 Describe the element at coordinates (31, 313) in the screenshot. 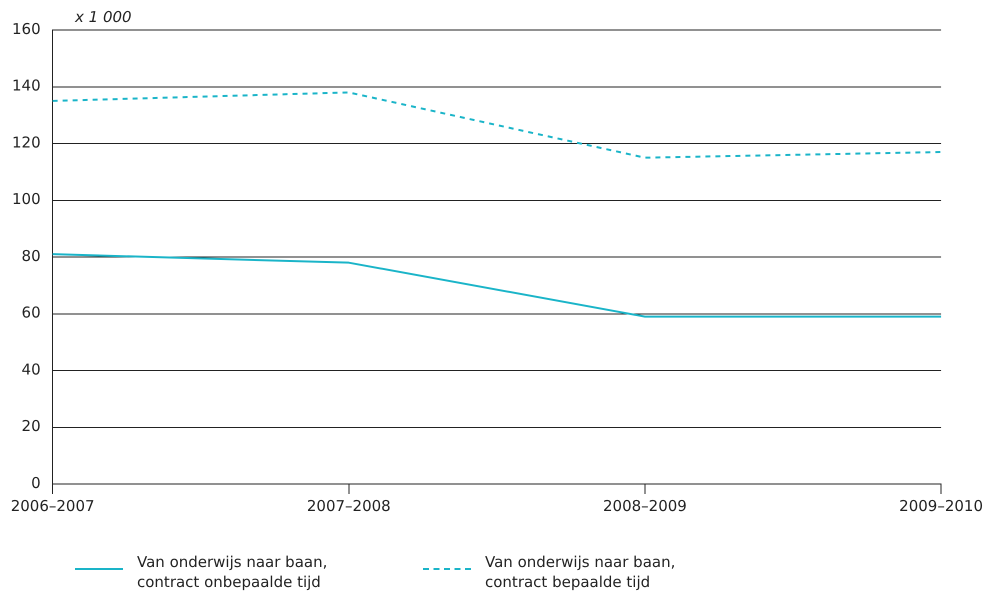

I see `y-tick-label: 60` at that location.